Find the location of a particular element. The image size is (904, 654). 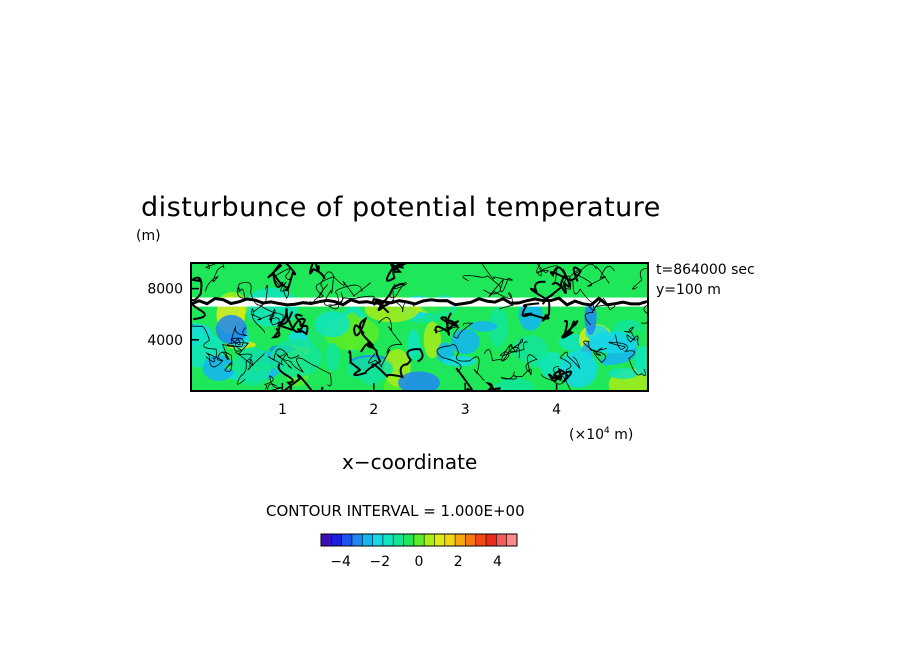

x-tick-label: 3 is located at coordinates (465, 410).